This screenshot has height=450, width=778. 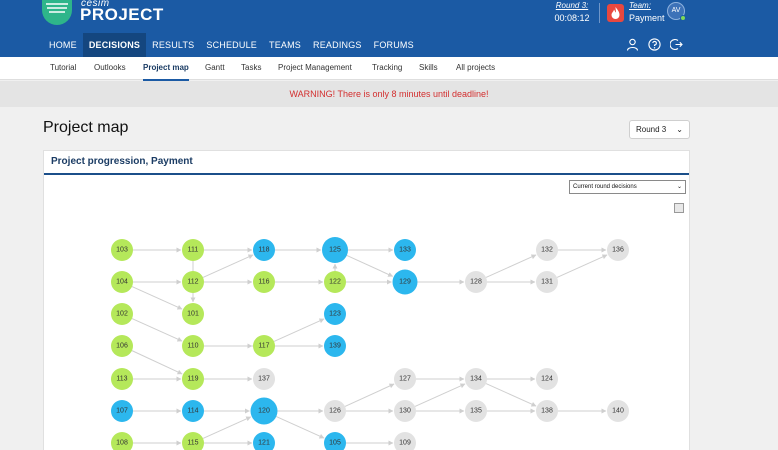 I want to click on task-node-118: 118, so click(x=264, y=250).